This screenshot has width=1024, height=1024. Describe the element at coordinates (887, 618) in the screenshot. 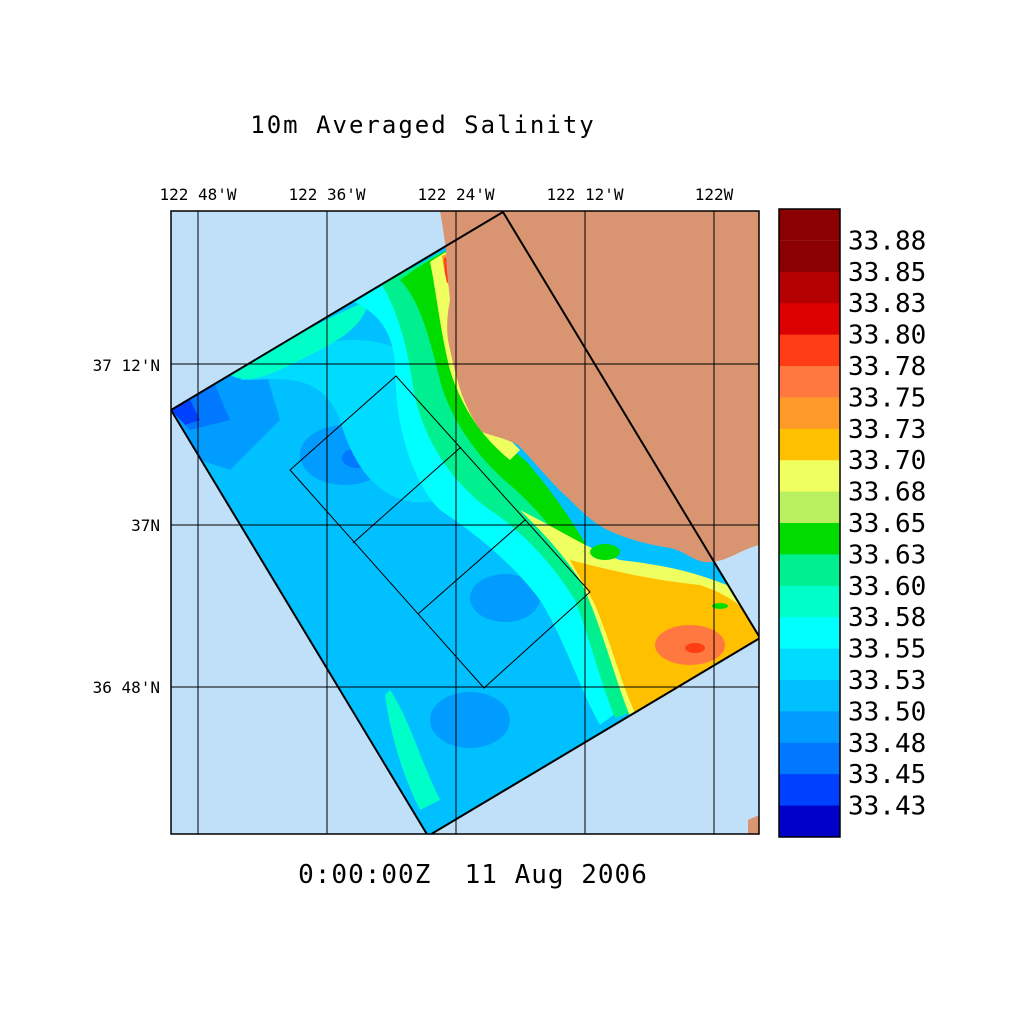

I see `colorbar-tick-label: 33.58` at that location.